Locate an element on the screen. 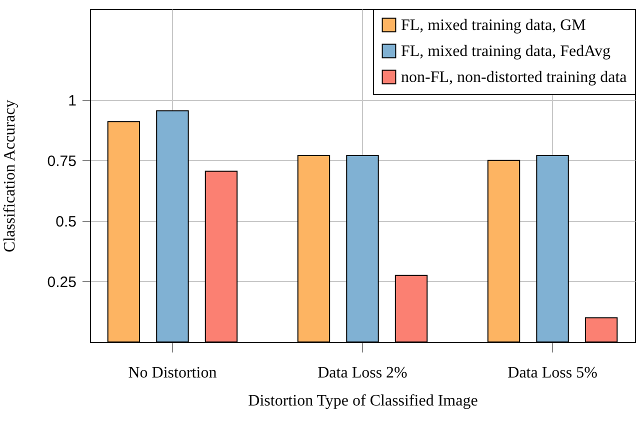 The width and height of the screenshot is (637, 424). legend-label: FL, mixed training data, GM is located at coordinates (493, 25).